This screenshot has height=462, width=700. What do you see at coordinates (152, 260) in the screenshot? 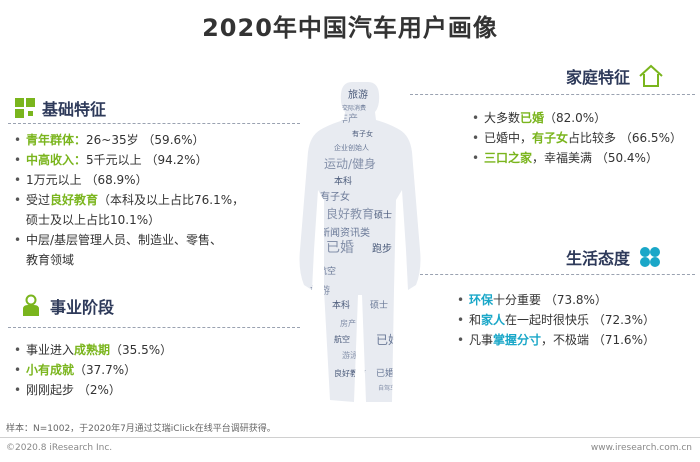
I see `basic-item: 教育领域` at bounding box center [152, 260].